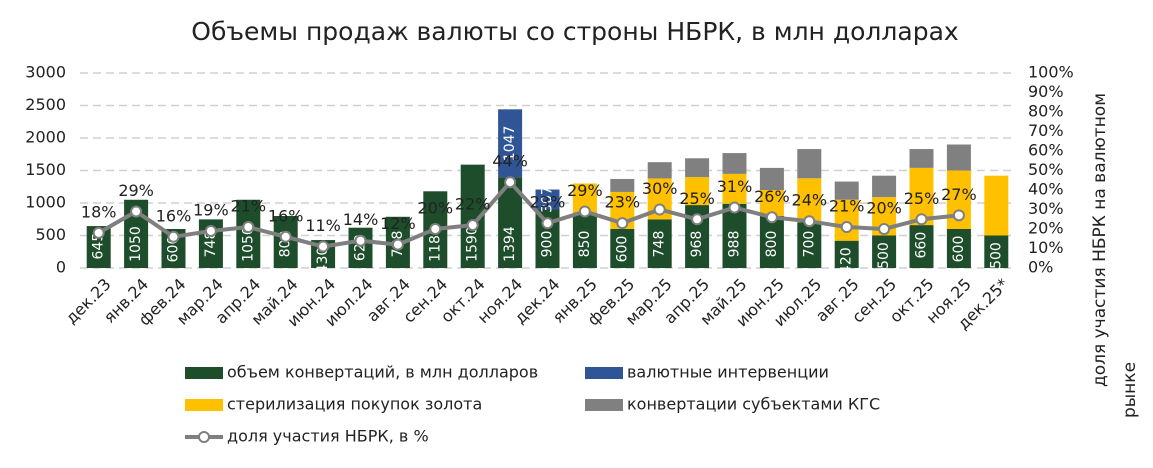  Describe the element at coordinates (45, 72) in the screenshot. I see `y-tick-label: 3000` at that location.